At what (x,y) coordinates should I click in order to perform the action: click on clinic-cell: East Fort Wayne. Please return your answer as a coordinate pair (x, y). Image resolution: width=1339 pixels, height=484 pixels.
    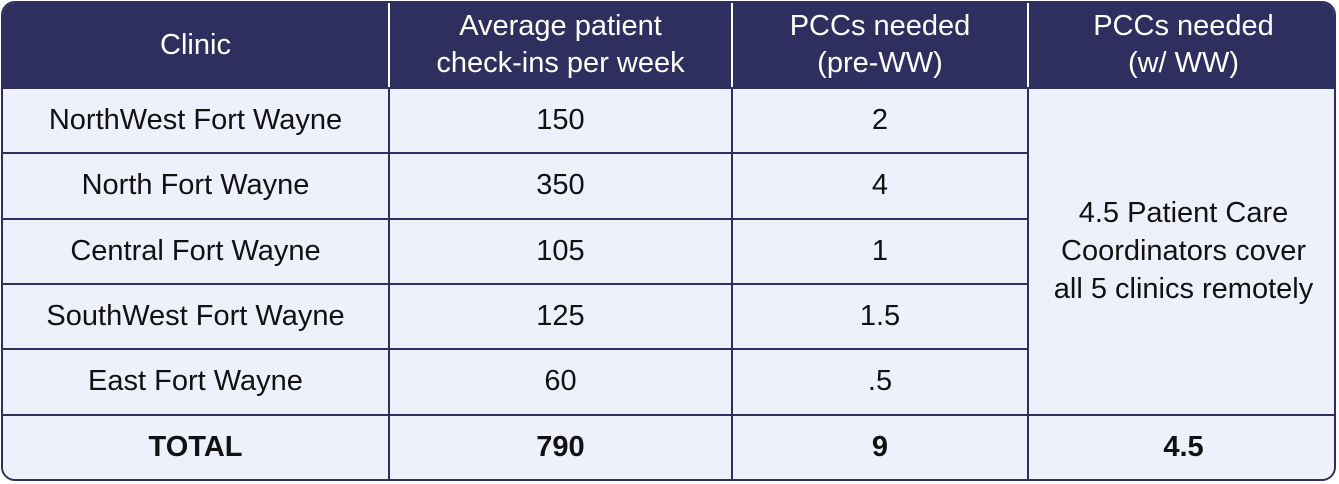
    Looking at the image, I should click on (196, 382).